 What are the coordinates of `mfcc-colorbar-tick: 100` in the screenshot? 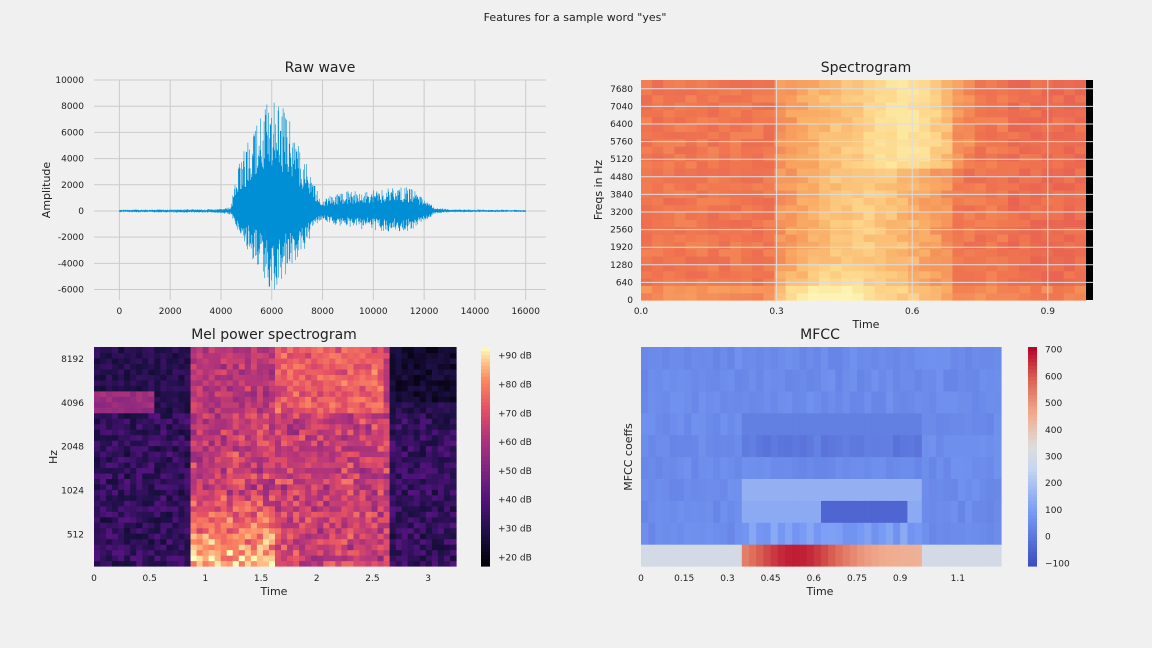 It's located at (1053, 511).